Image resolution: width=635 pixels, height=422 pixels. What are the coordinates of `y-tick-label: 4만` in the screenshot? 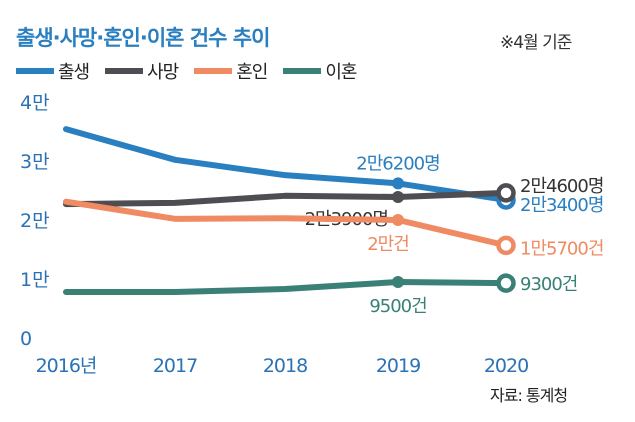 It's located at (35, 103).